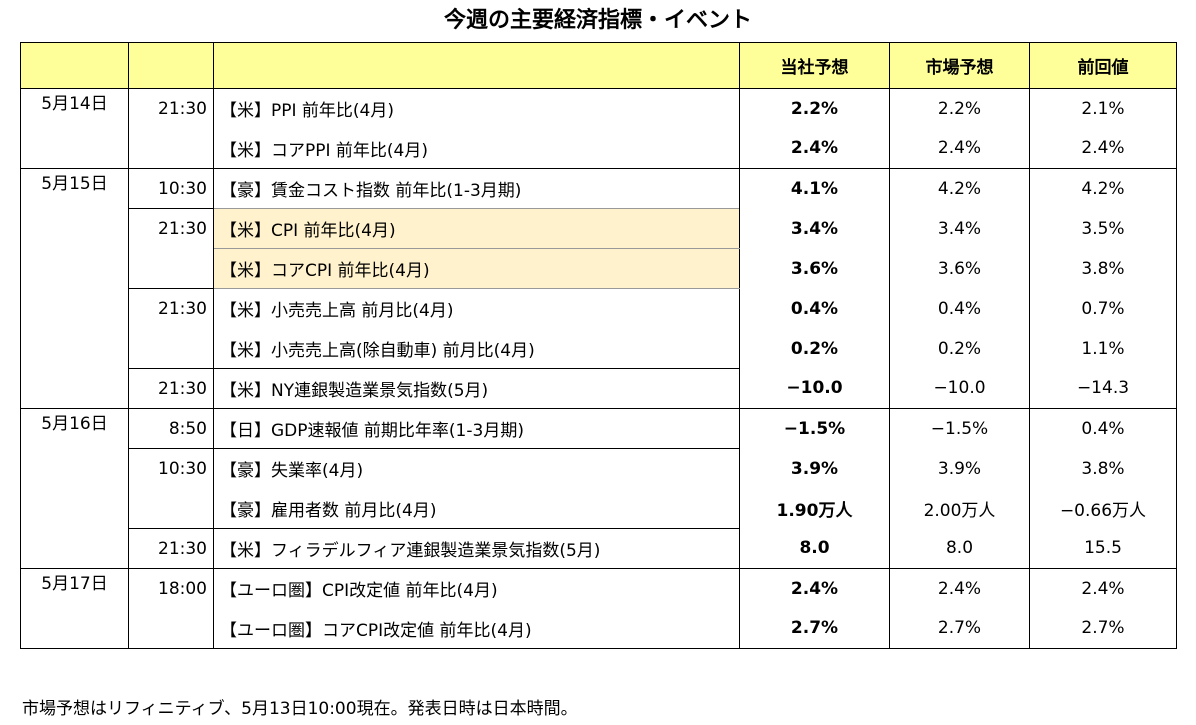  What do you see at coordinates (476, 548) in the screenshot?
I see `event-cell: 【米】フィラデルフィア連銀製造業景気指数(5月)` at bounding box center [476, 548].